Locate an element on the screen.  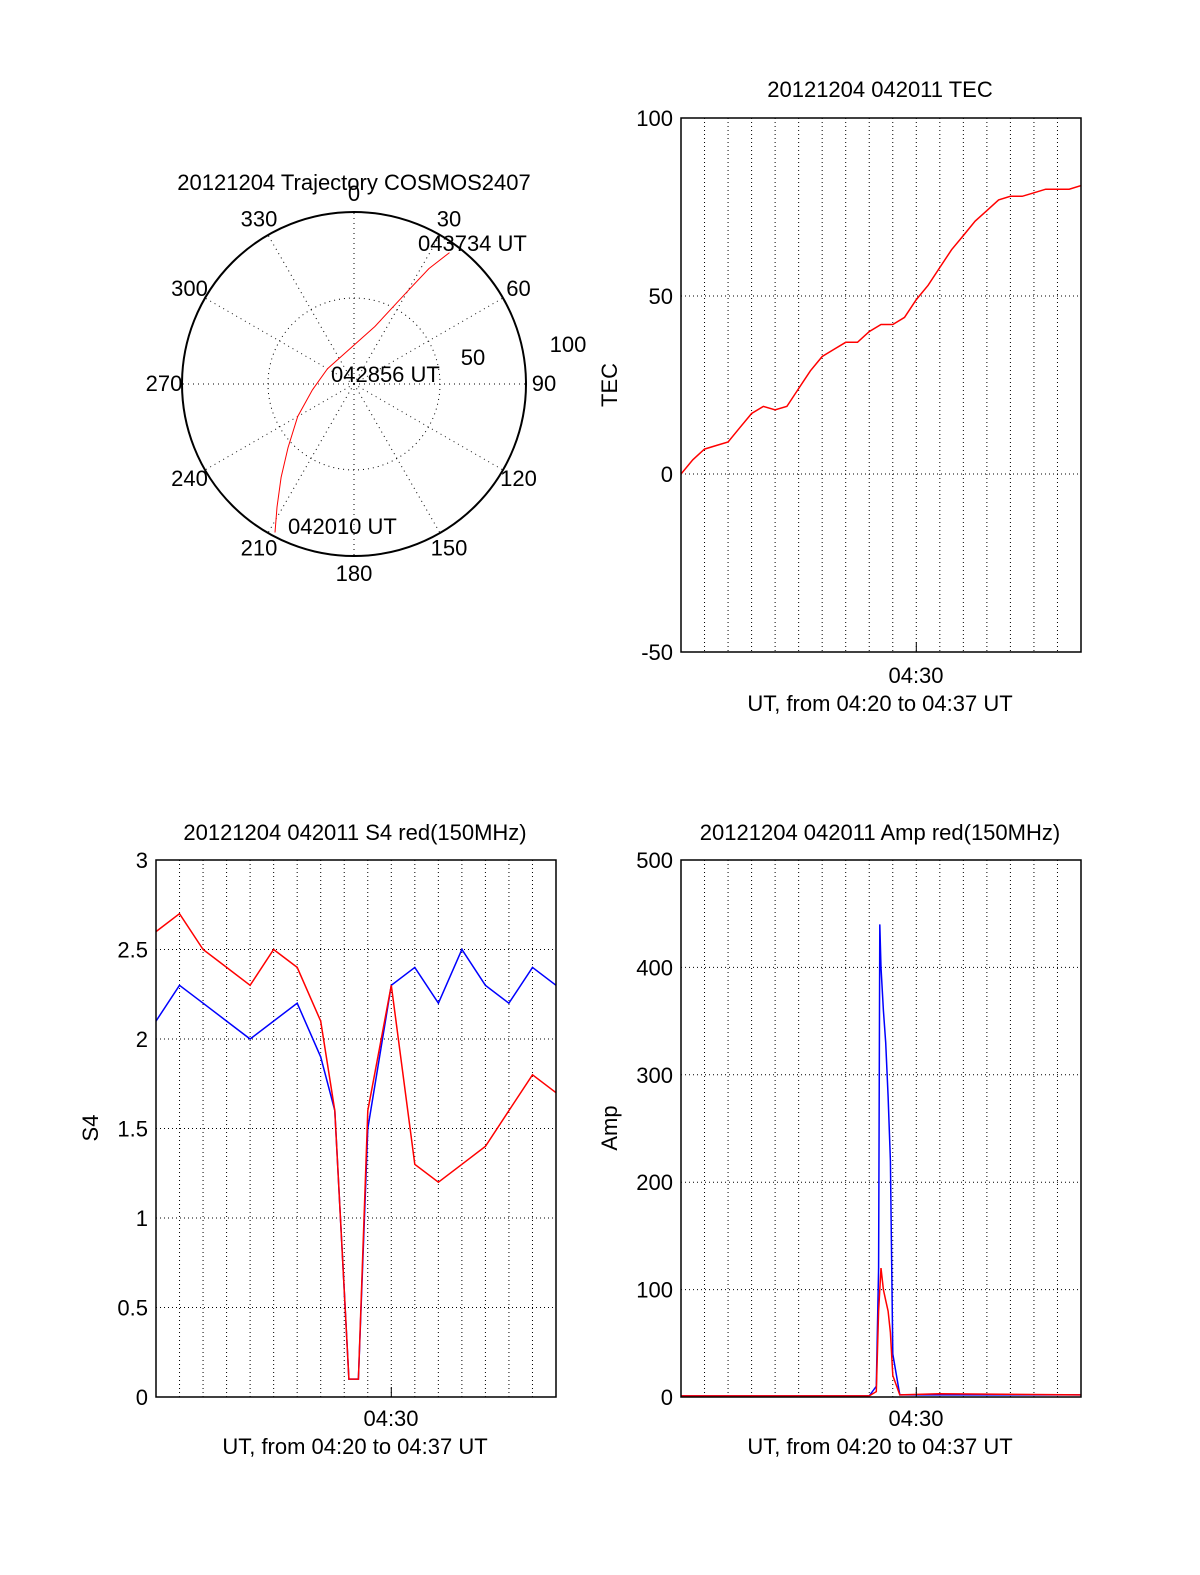
azimuth-label: 210 is located at coordinates (259, 548).